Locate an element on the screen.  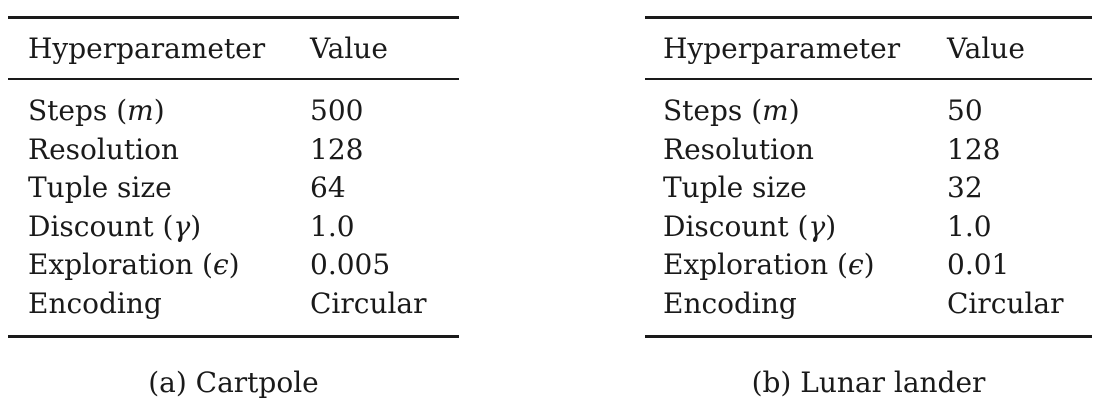
param-value: 0.01 is located at coordinates (978, 265).